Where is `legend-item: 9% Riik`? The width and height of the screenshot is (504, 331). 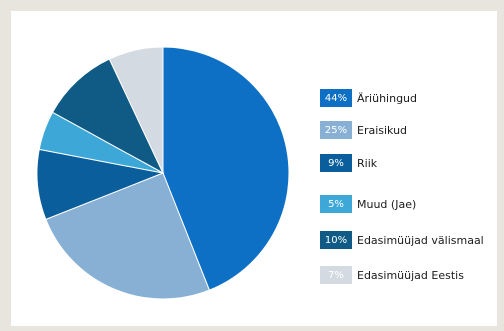 legend-item: 9% Riik is located at coordinates (348, 163).